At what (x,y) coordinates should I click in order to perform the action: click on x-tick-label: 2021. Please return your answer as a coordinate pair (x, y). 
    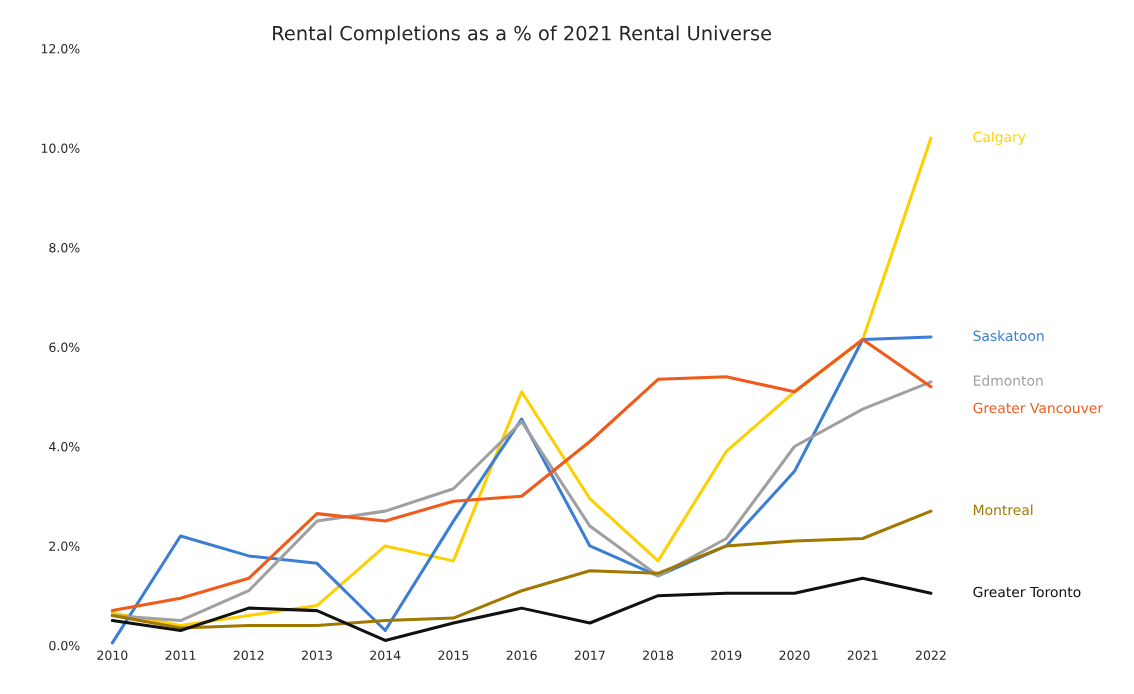
    Looking at the image, I should click on (862, 655).